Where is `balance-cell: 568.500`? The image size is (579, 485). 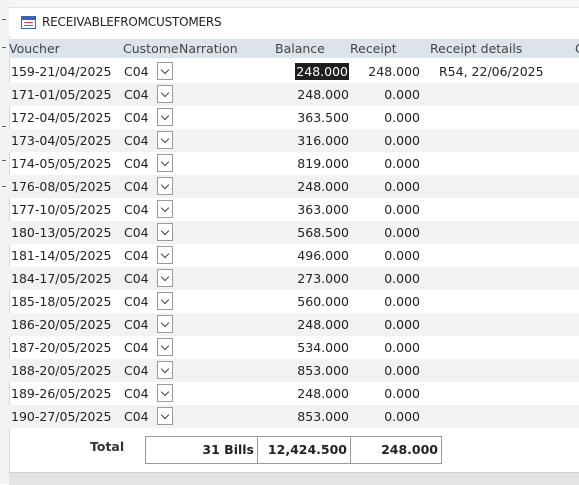 balance-cell: 568.500 is located at coordinates (323, 232).